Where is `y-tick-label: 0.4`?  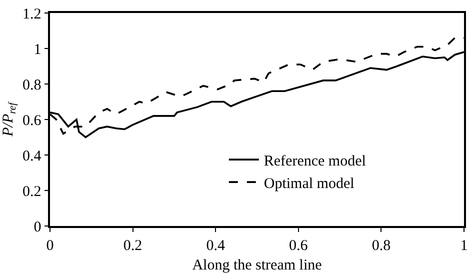 y-tick-label: 0.4 is located at coordinates (32, 156).